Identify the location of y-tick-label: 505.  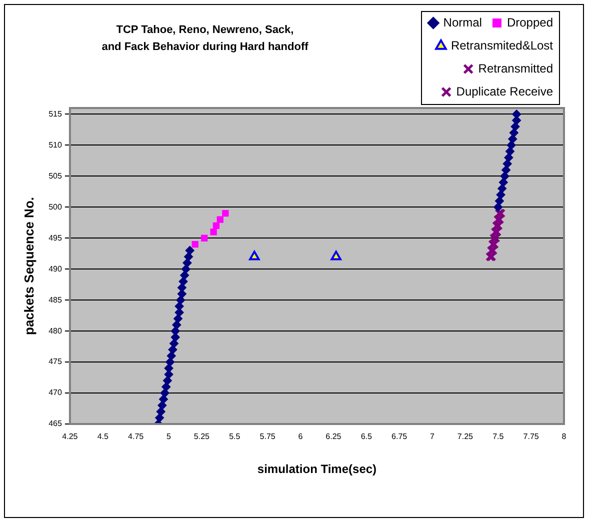
(55, 175).